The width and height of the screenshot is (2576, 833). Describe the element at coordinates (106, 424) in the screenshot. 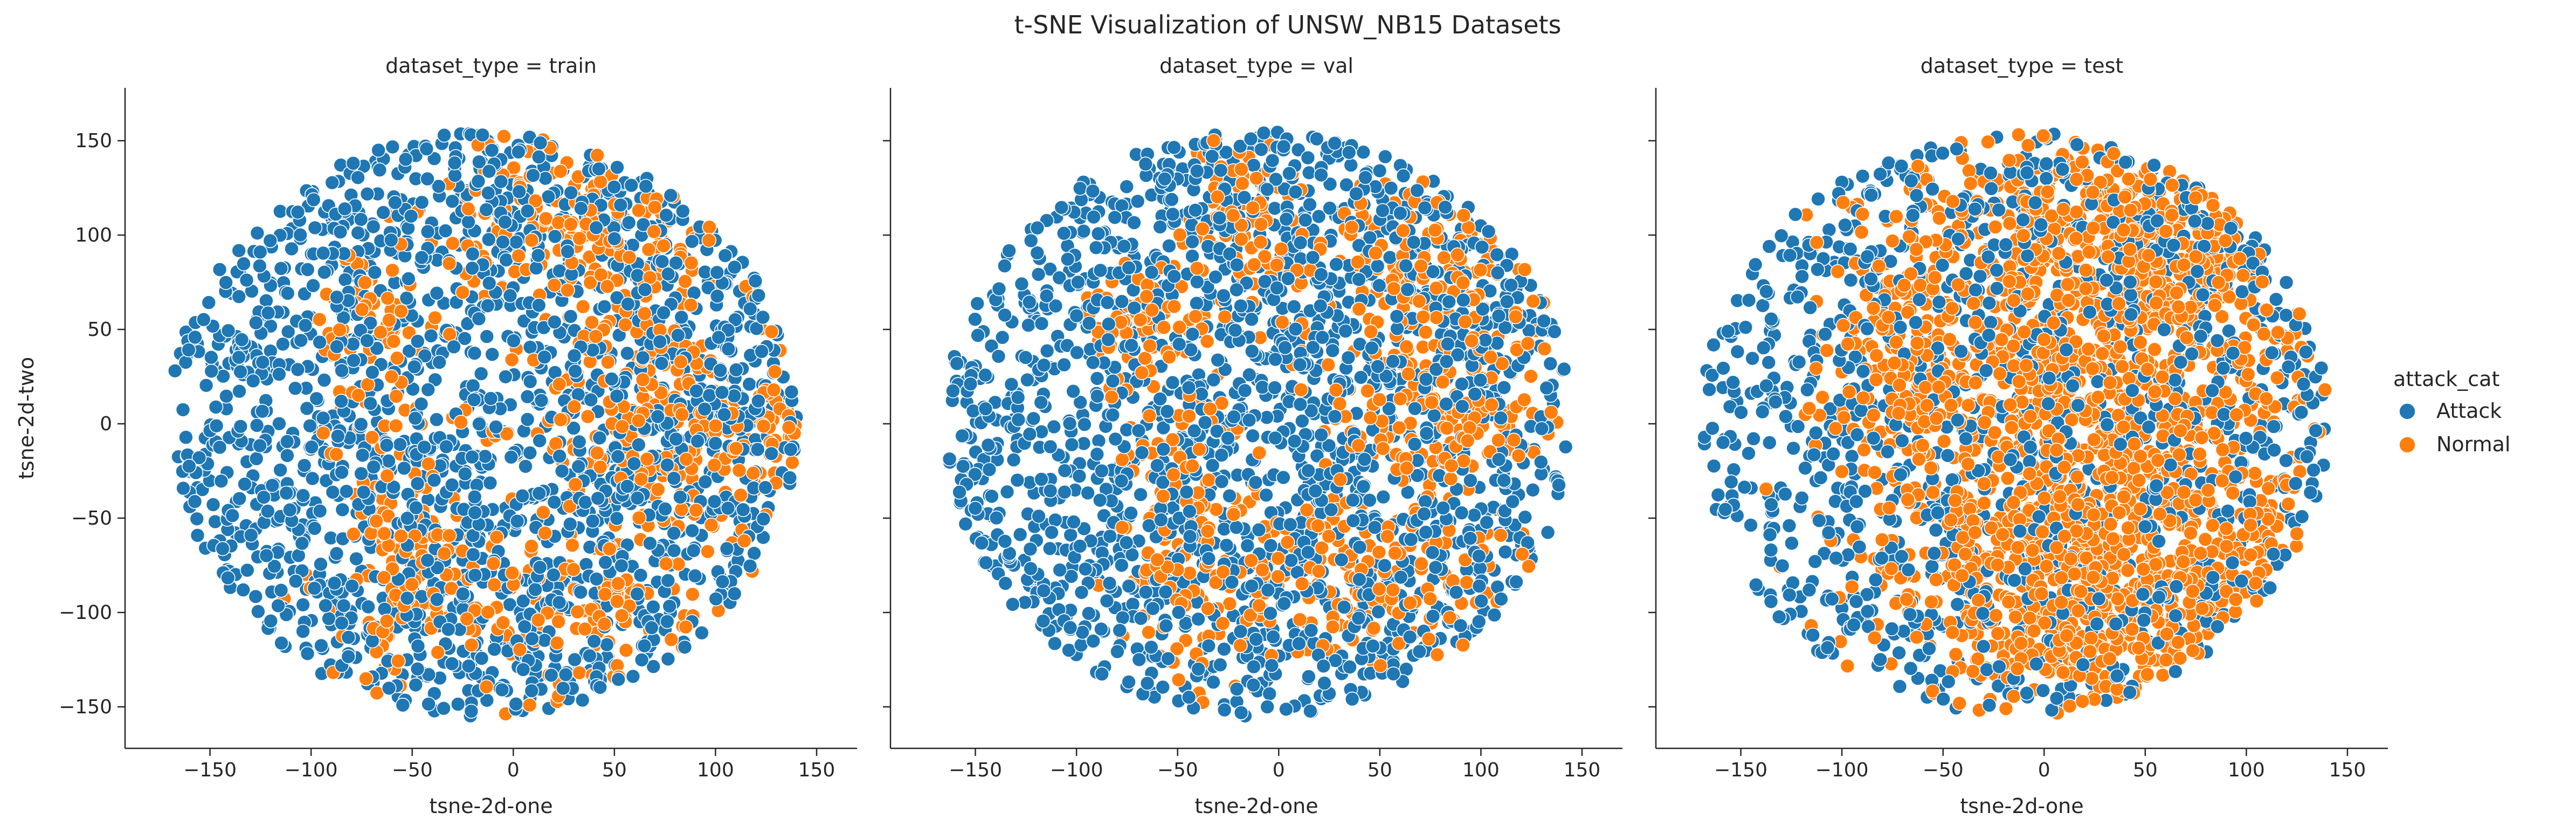

I see `y-tick-label: 0` at that location.